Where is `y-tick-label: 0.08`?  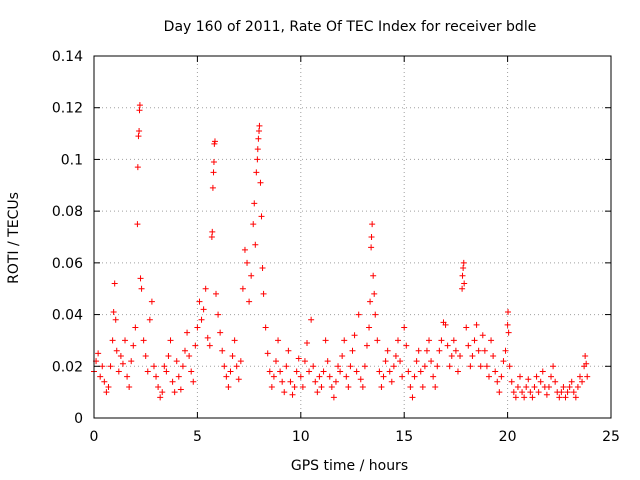 y-tick-label: 0.08 is located at coordinates (67, 212).